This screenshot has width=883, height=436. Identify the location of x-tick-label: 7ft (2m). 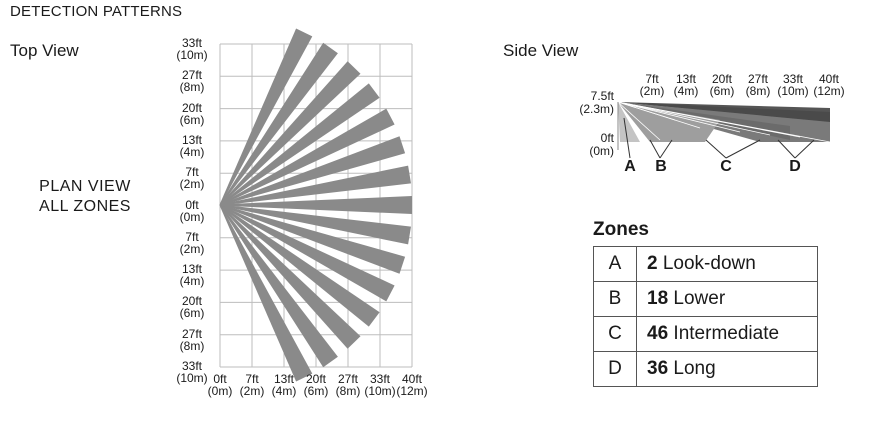
(252, 385).